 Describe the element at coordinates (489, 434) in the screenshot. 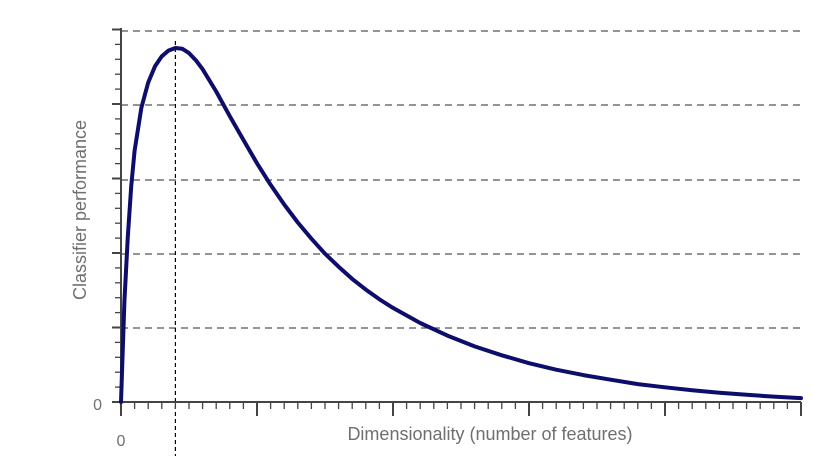

I see `x-axis-label: Dimensionality (number of features)` at that location.